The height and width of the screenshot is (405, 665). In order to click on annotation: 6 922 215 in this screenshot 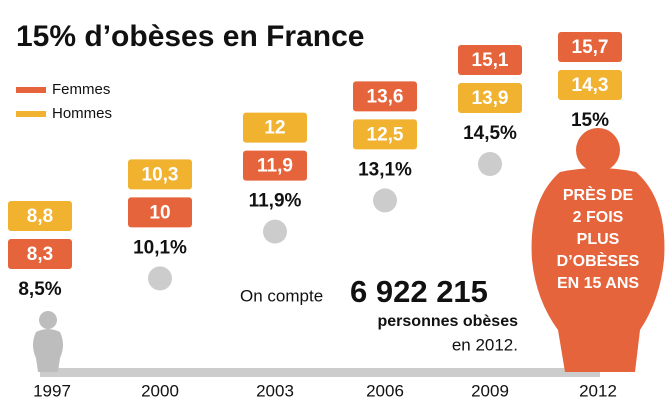, I will do `click(419, 291)`.